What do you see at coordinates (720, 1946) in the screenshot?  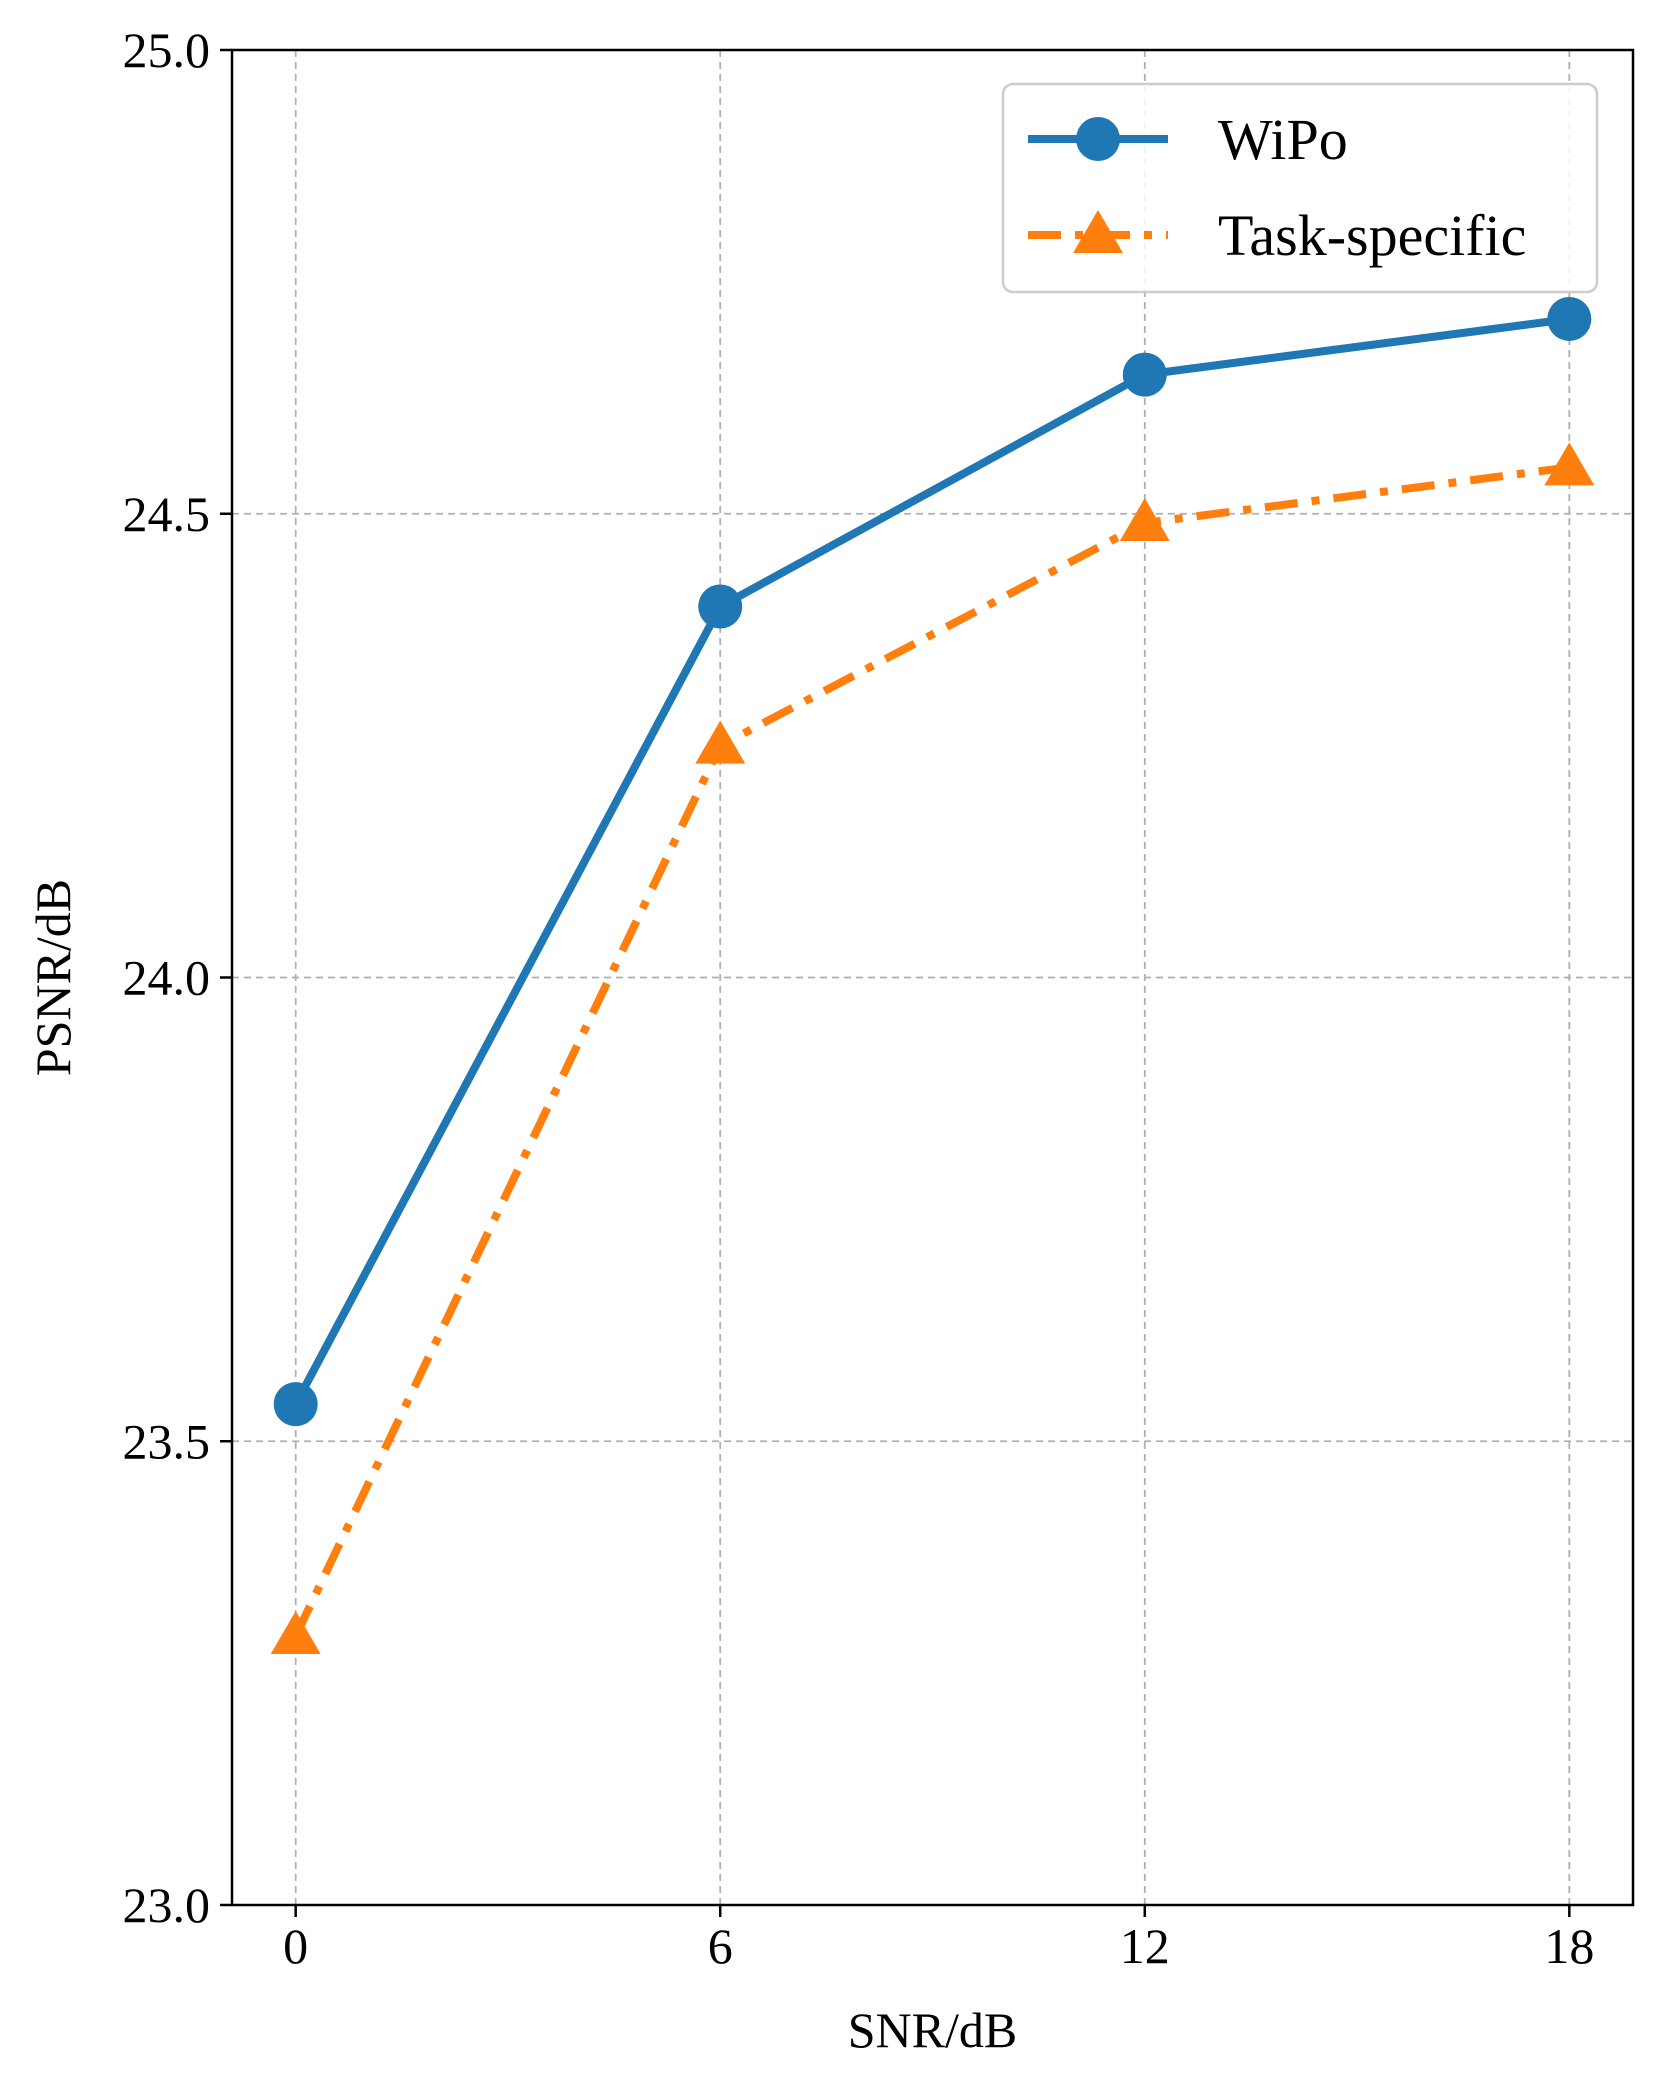 I see `x-tick-label: 6` at bounding box center [720, 1946].